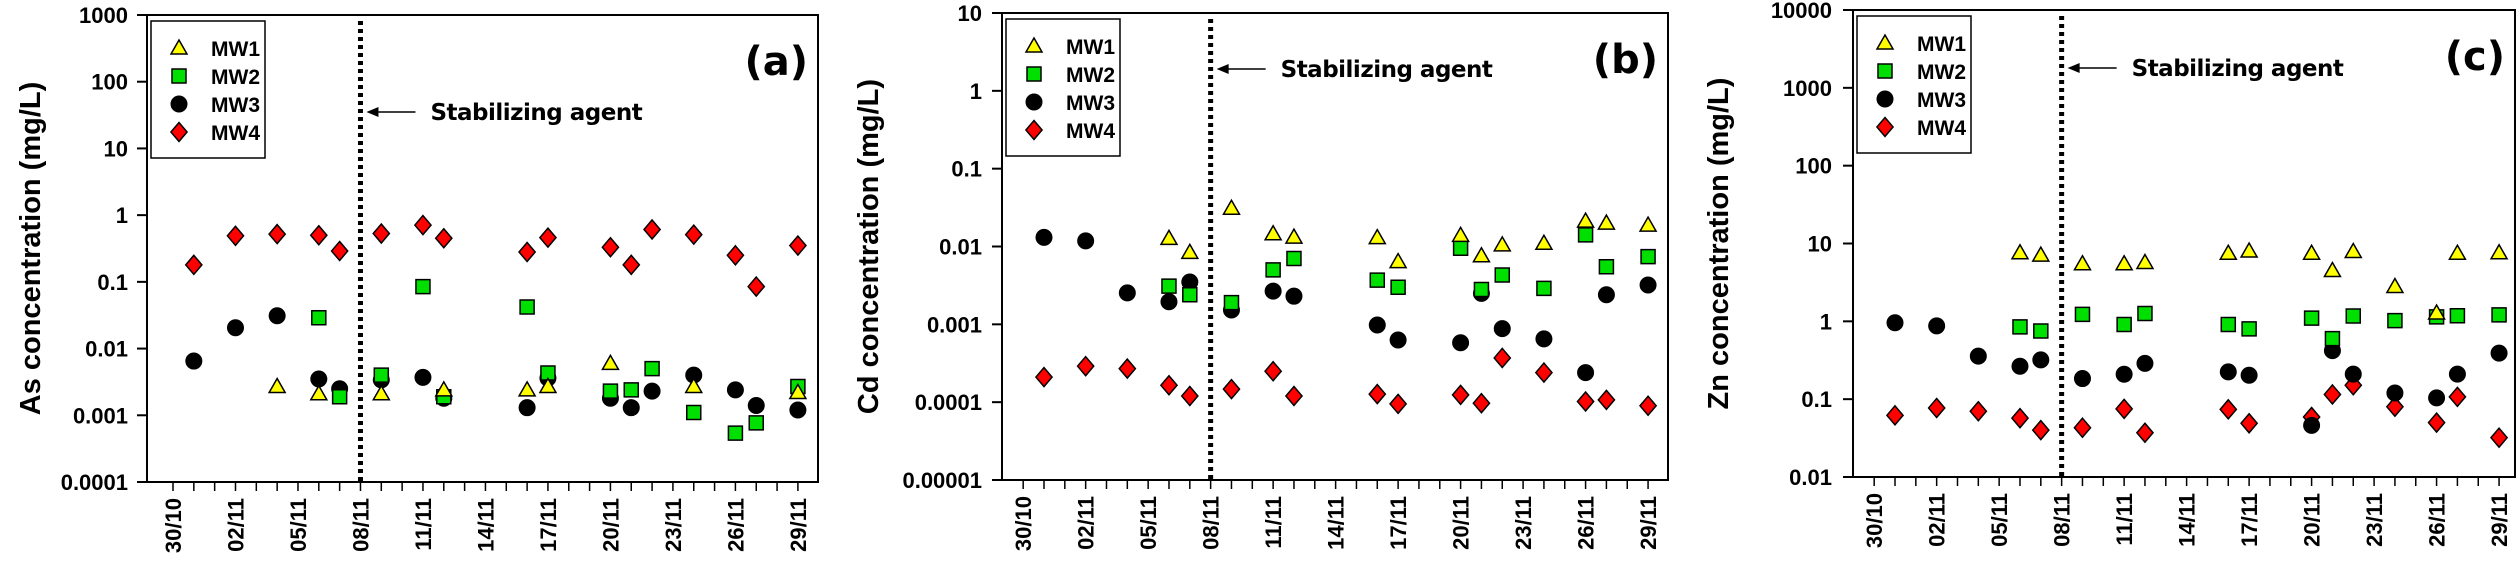 This screenshot has width=2520, height=566. Describe the element at coordinates (1625, 60) in the screenshot. I see `panel-label: (b)` at that location.